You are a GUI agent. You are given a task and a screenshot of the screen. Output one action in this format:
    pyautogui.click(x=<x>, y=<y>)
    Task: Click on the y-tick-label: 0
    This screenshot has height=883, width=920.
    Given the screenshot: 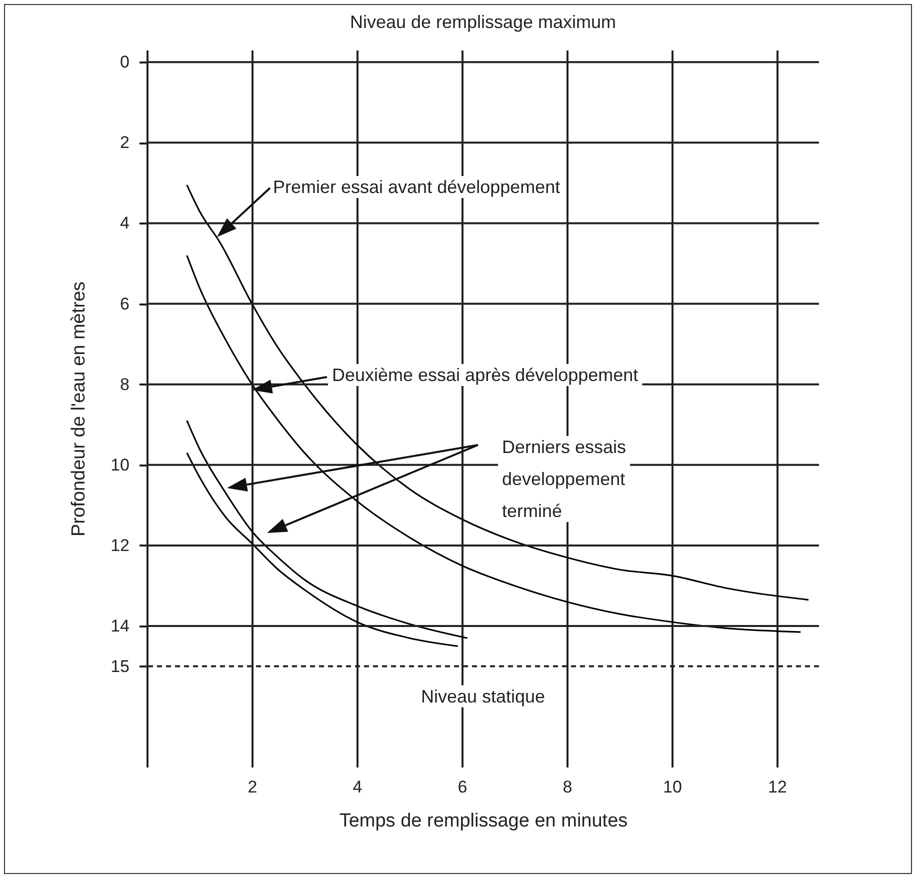 What is the action you would take?
    pyautogui.click(x=125, y=62)
    